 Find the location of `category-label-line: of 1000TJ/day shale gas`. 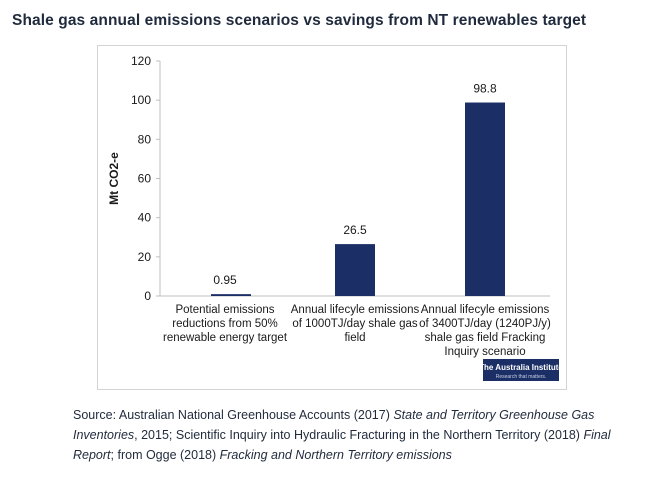

category-label-line: of 1000TJ/day shale gas is located at coordinates (355, 324).